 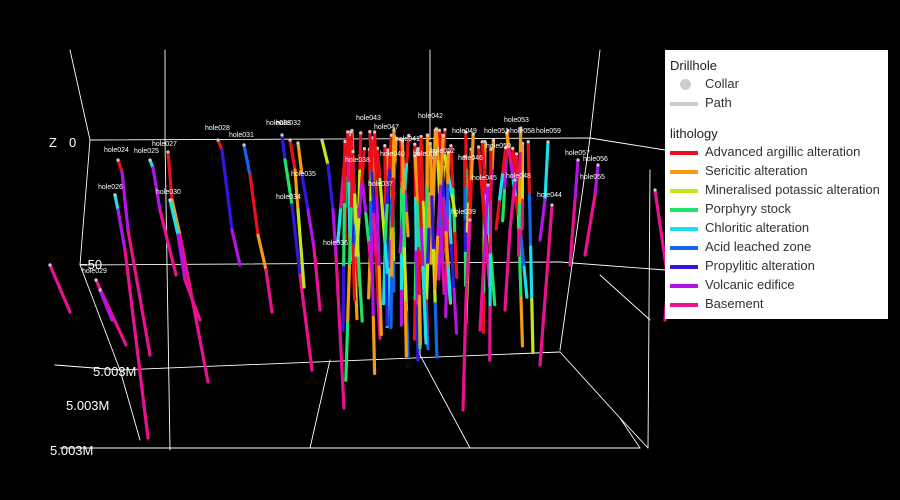 I want to click on legend-item-lithology-4: Chloritic alteration, so click(x=776, y=228).